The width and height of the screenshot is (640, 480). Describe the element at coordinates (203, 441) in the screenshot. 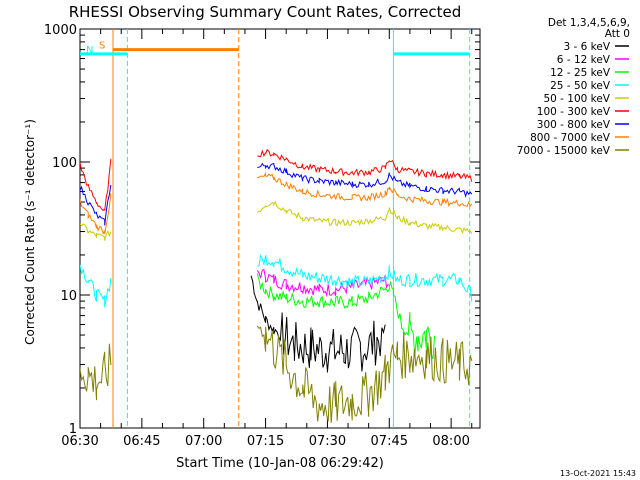

I see `x-tick-label: 07:00` at that location.